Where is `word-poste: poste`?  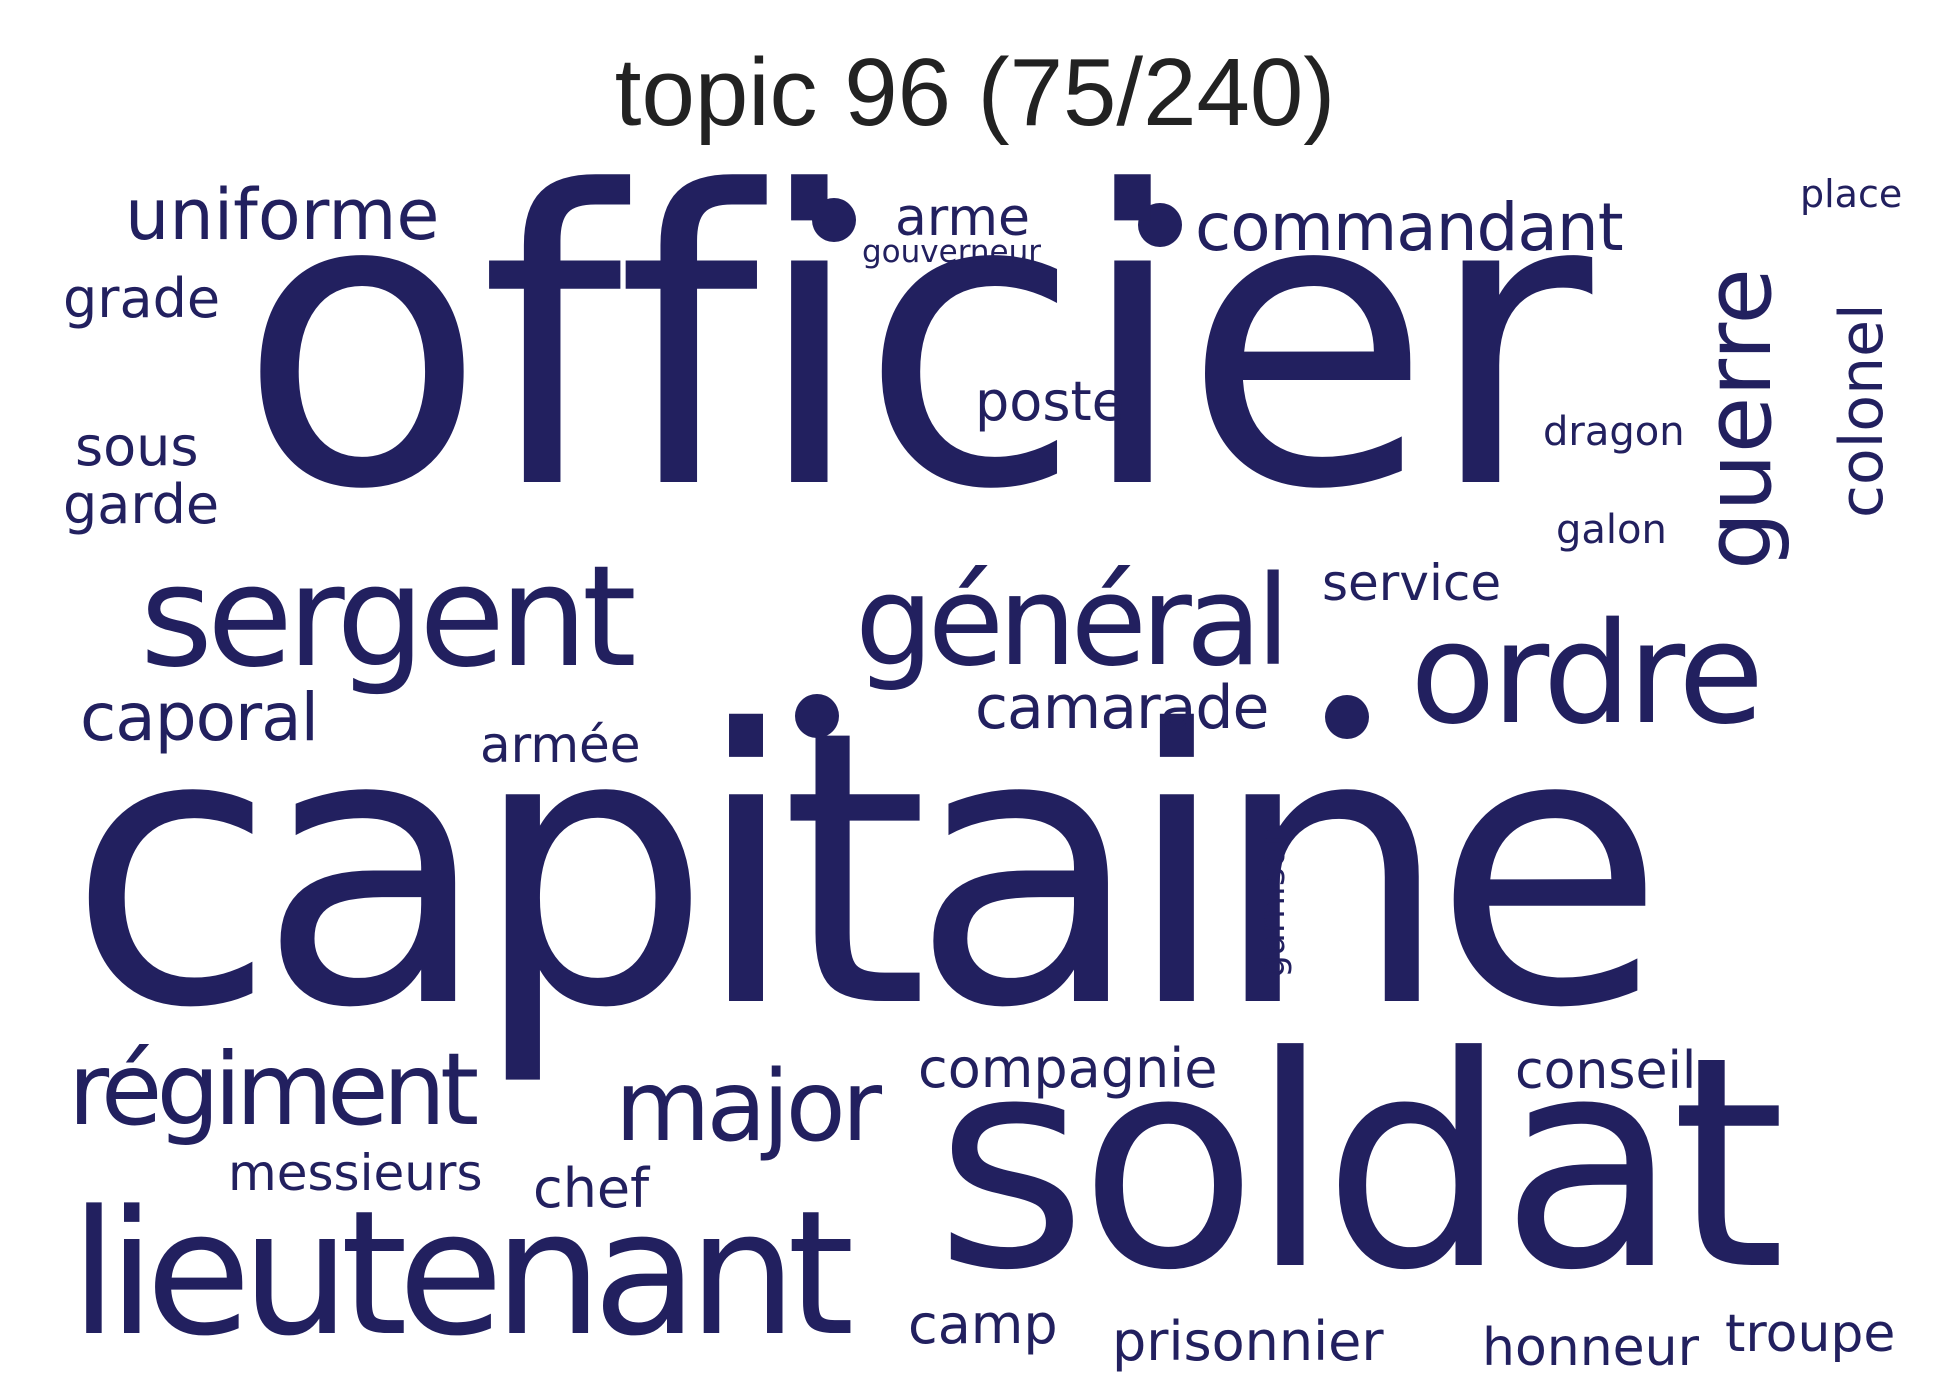 word-poste: poste is located at coordinates (1050, 401).